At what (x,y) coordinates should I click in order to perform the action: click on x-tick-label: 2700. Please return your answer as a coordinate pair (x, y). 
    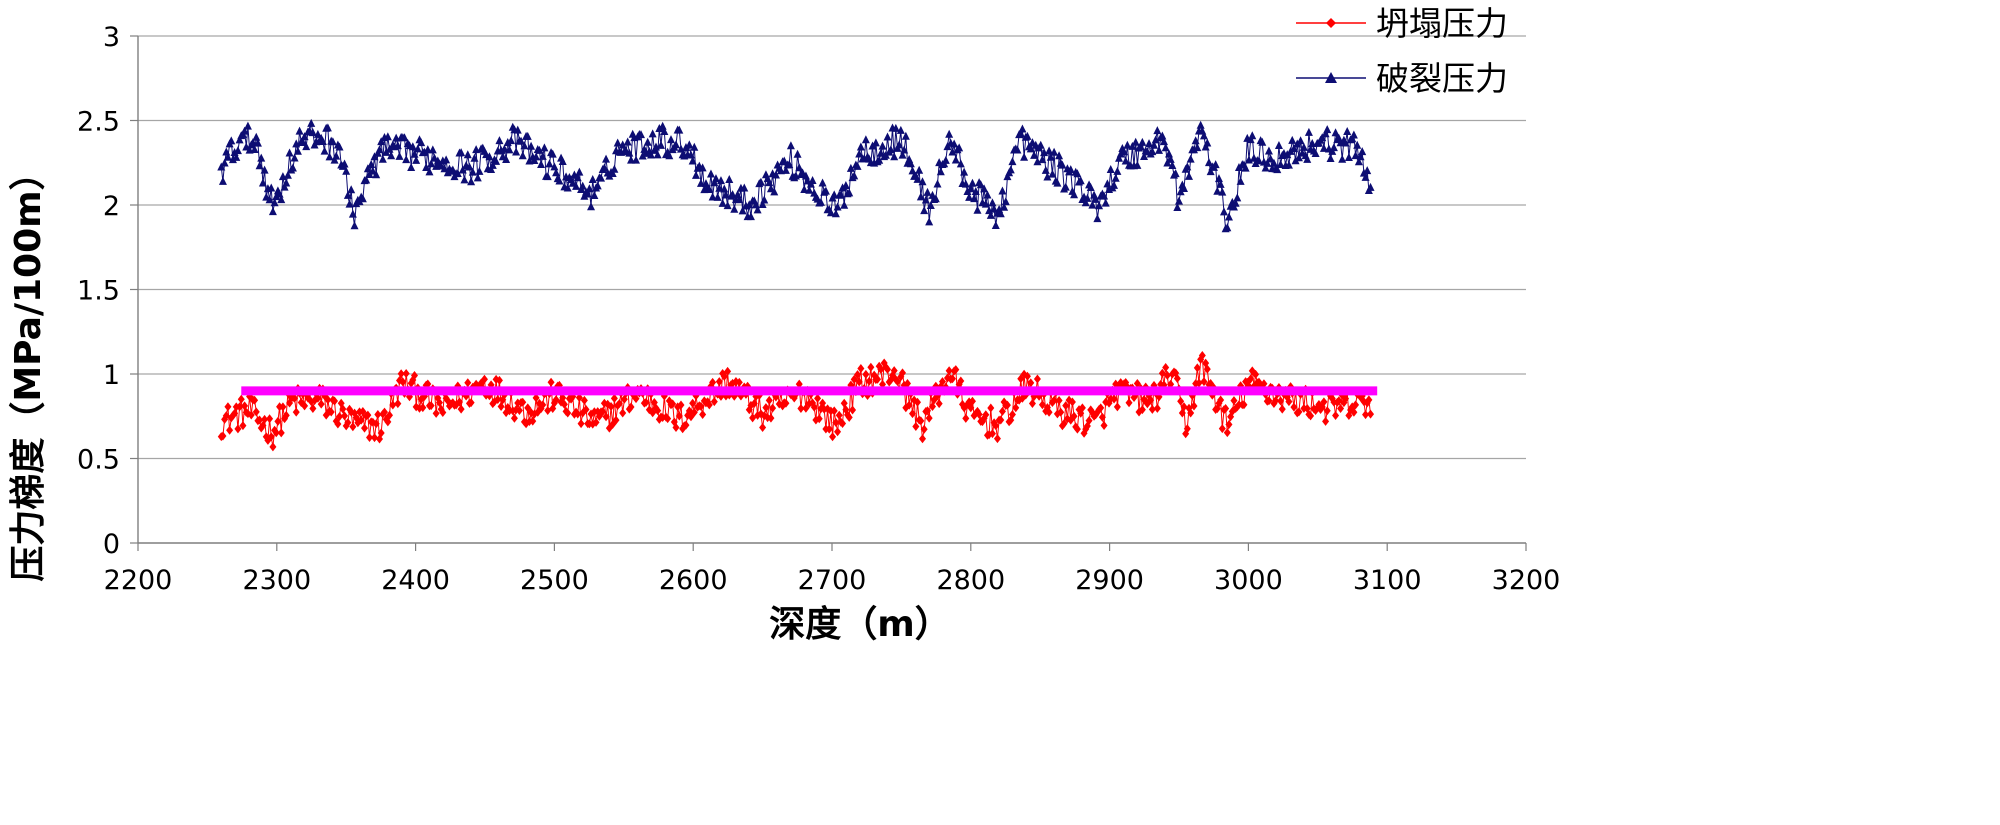
    Looking at the image, I should click on (832, 580).